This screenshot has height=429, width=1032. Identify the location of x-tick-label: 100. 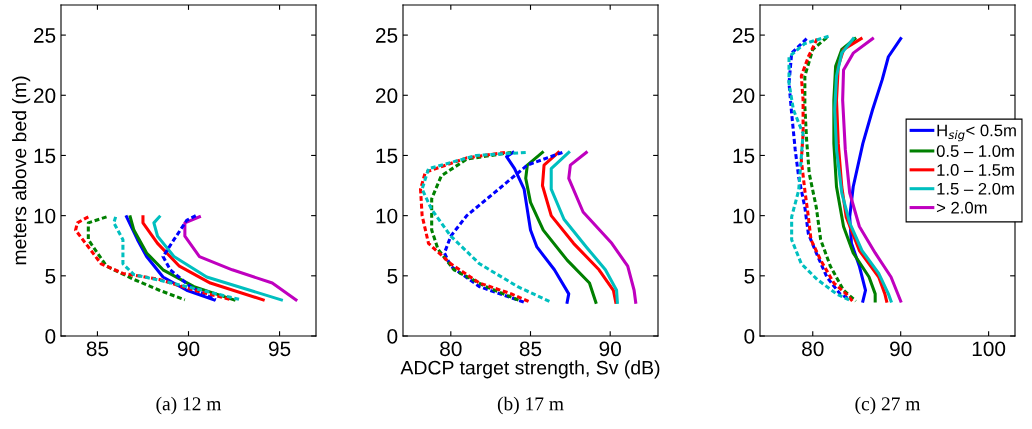
(989, 349).